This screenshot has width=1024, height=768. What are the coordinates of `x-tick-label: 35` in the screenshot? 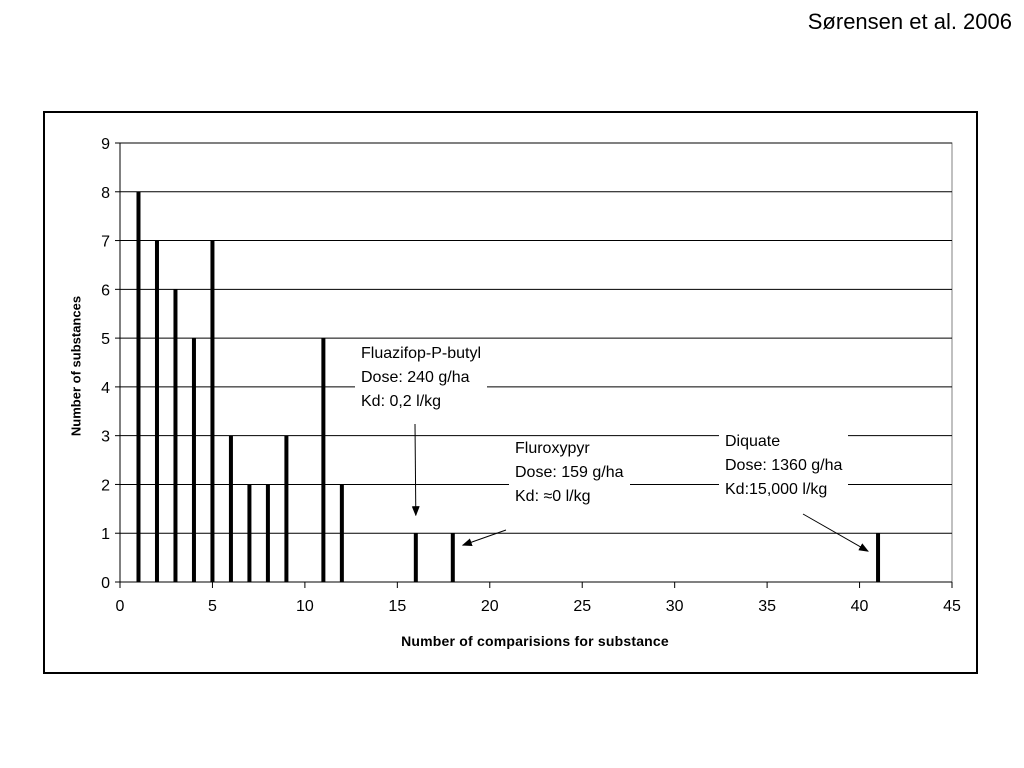 It's located at (767, 606).